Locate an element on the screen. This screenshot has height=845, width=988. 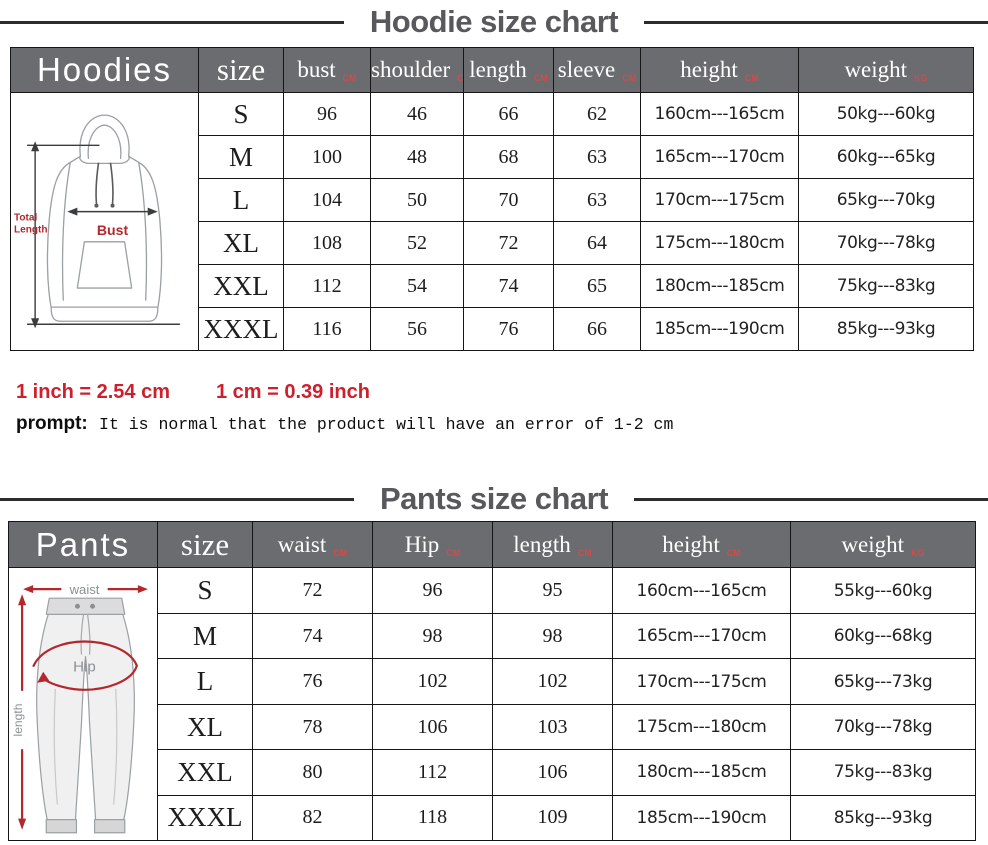
cell-bust: 116 is located at coordinates (327, 329).